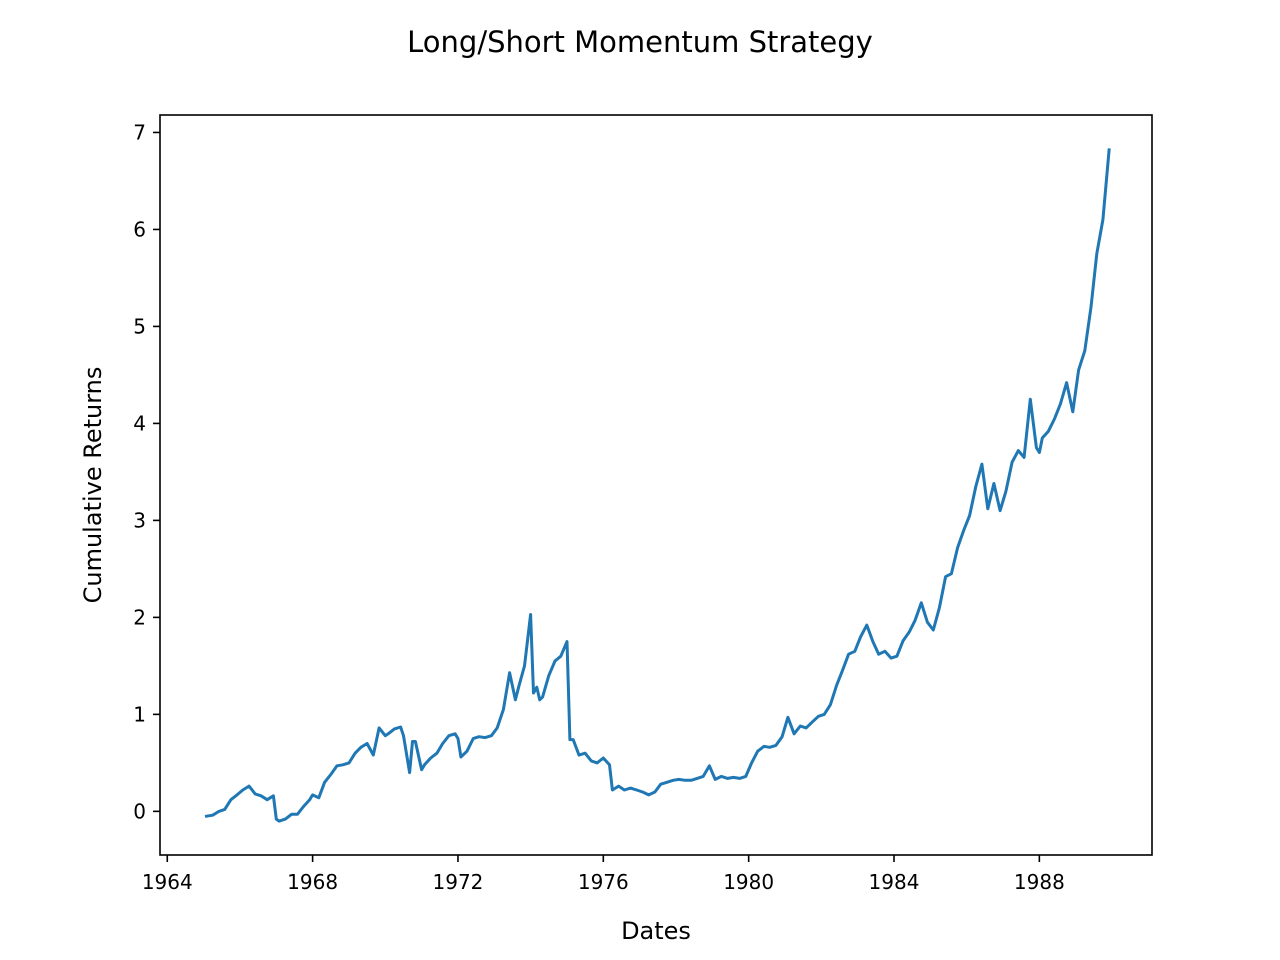 The width and height of the screenshot is (1280, 960). I want to click on x-axis-label: Dates, so click(656, 931).